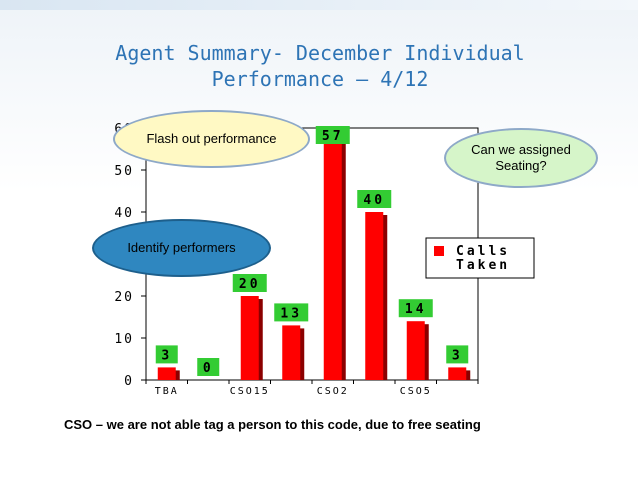 The image size is (638, 479). I want to click on callout-flash-out: Flash out performance, so click(211, 139).